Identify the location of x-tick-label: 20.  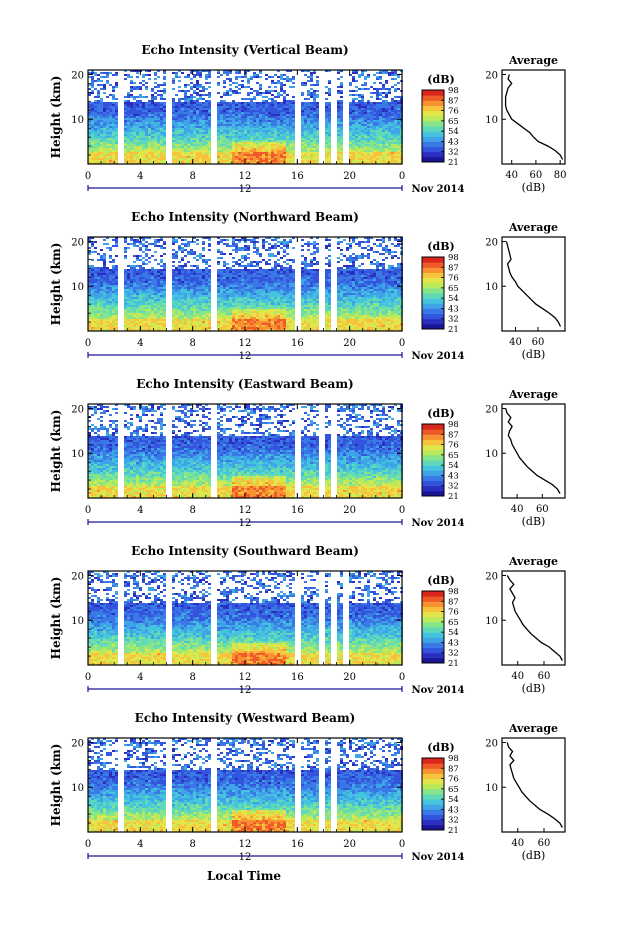
(349, 176).